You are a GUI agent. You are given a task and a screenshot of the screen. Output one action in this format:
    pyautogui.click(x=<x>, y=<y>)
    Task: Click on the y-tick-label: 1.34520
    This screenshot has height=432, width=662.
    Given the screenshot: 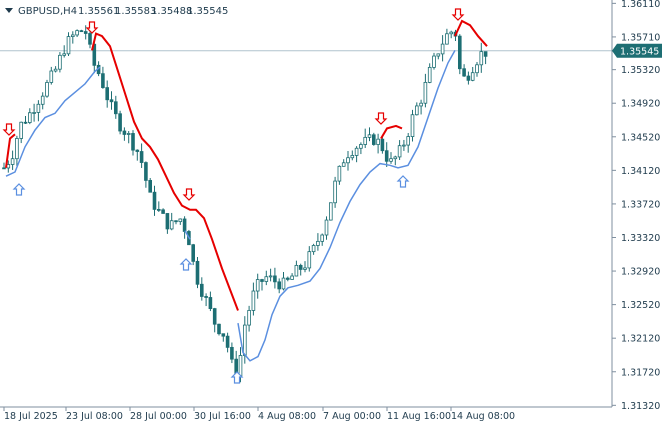 What is the action you would take?
    pyautogui.click(x=640, y=137)
    